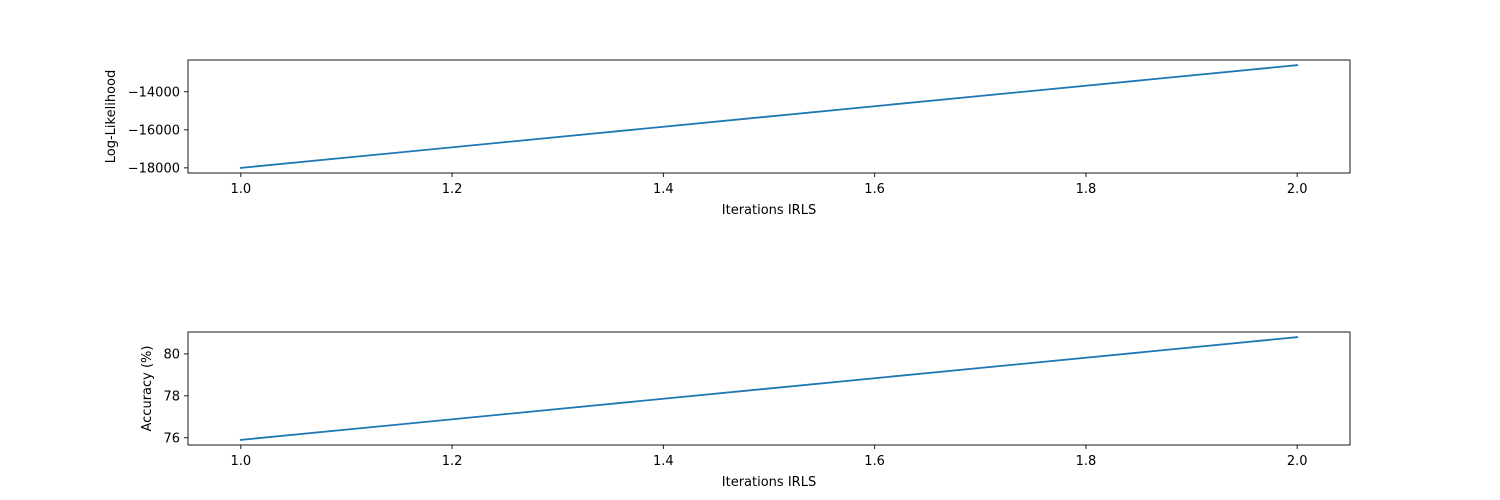 This screenshot has width=1500, height=500. What do you see at coordinates (111, 116) in the screenshot?
I see `y-axis-label: Log-Likelihood` at bounding box center [111, 116].